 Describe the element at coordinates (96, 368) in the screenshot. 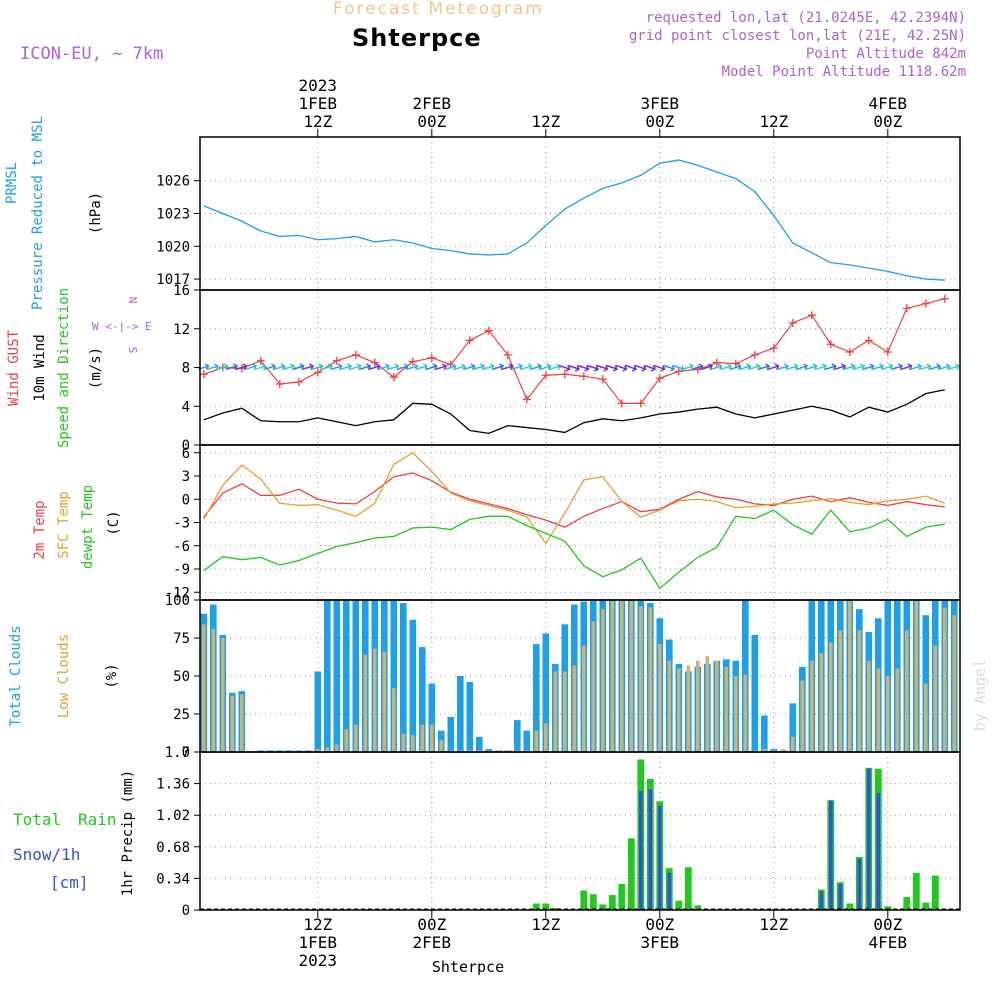

I see `wind-unit: (m/s)` at that location.